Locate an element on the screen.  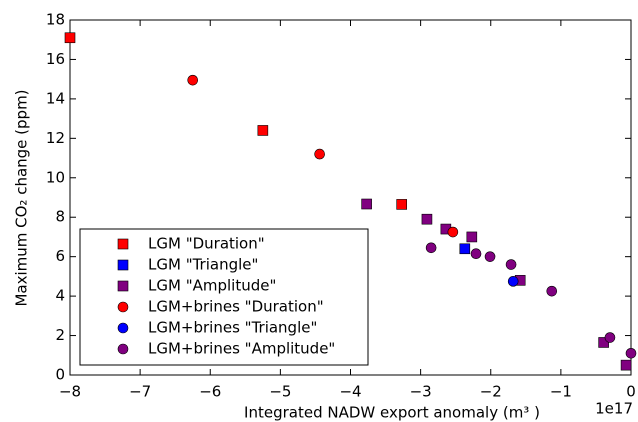
x-tick-label: −1 is located at coordinates (561, 392).